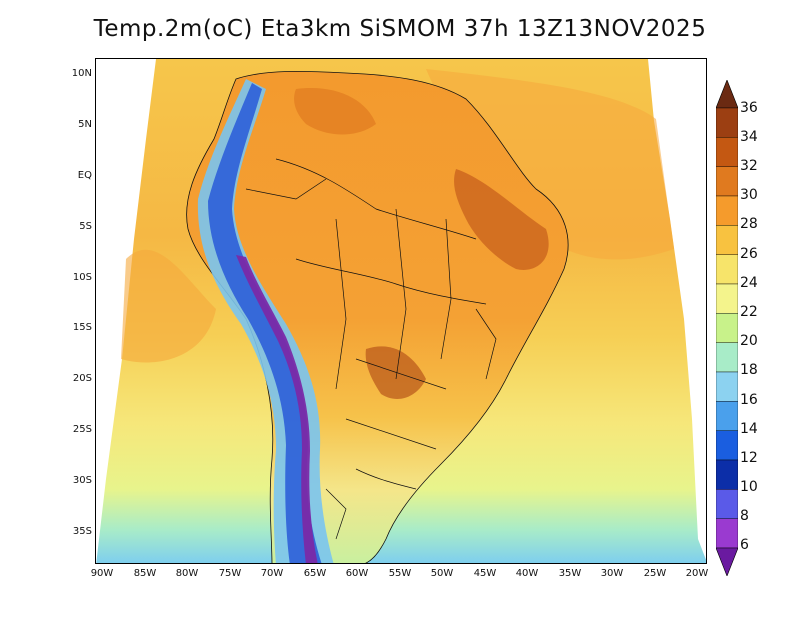 The width and height of the screenshot is (800, 618). Describe the element at coordinates (749, 312) in the screenshot. I see `colorbar-label: 22` at that location.